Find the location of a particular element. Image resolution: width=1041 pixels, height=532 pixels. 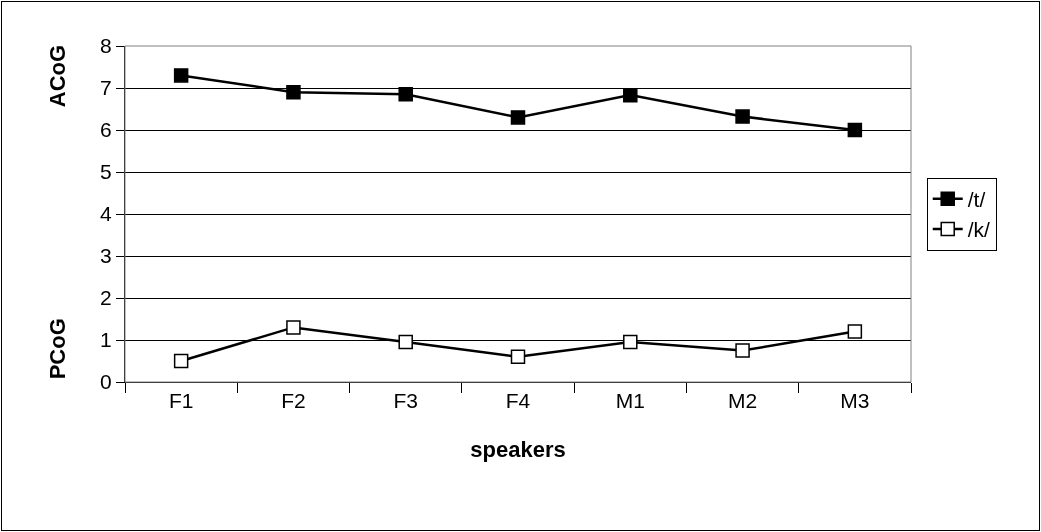

x-tick-label: M2 is located at coordinates (742, 401).